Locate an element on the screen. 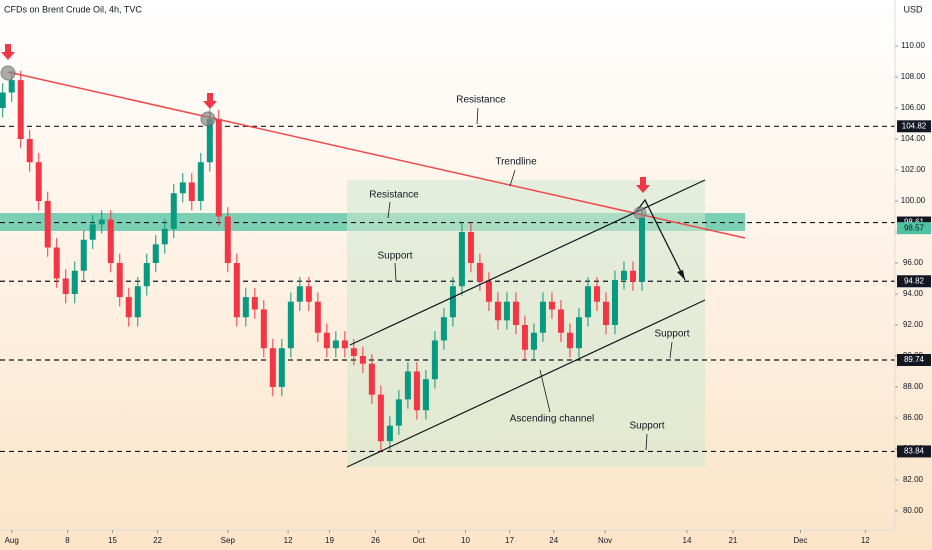  y-tick-label: 106.00 is located at coordinates (913, 107).